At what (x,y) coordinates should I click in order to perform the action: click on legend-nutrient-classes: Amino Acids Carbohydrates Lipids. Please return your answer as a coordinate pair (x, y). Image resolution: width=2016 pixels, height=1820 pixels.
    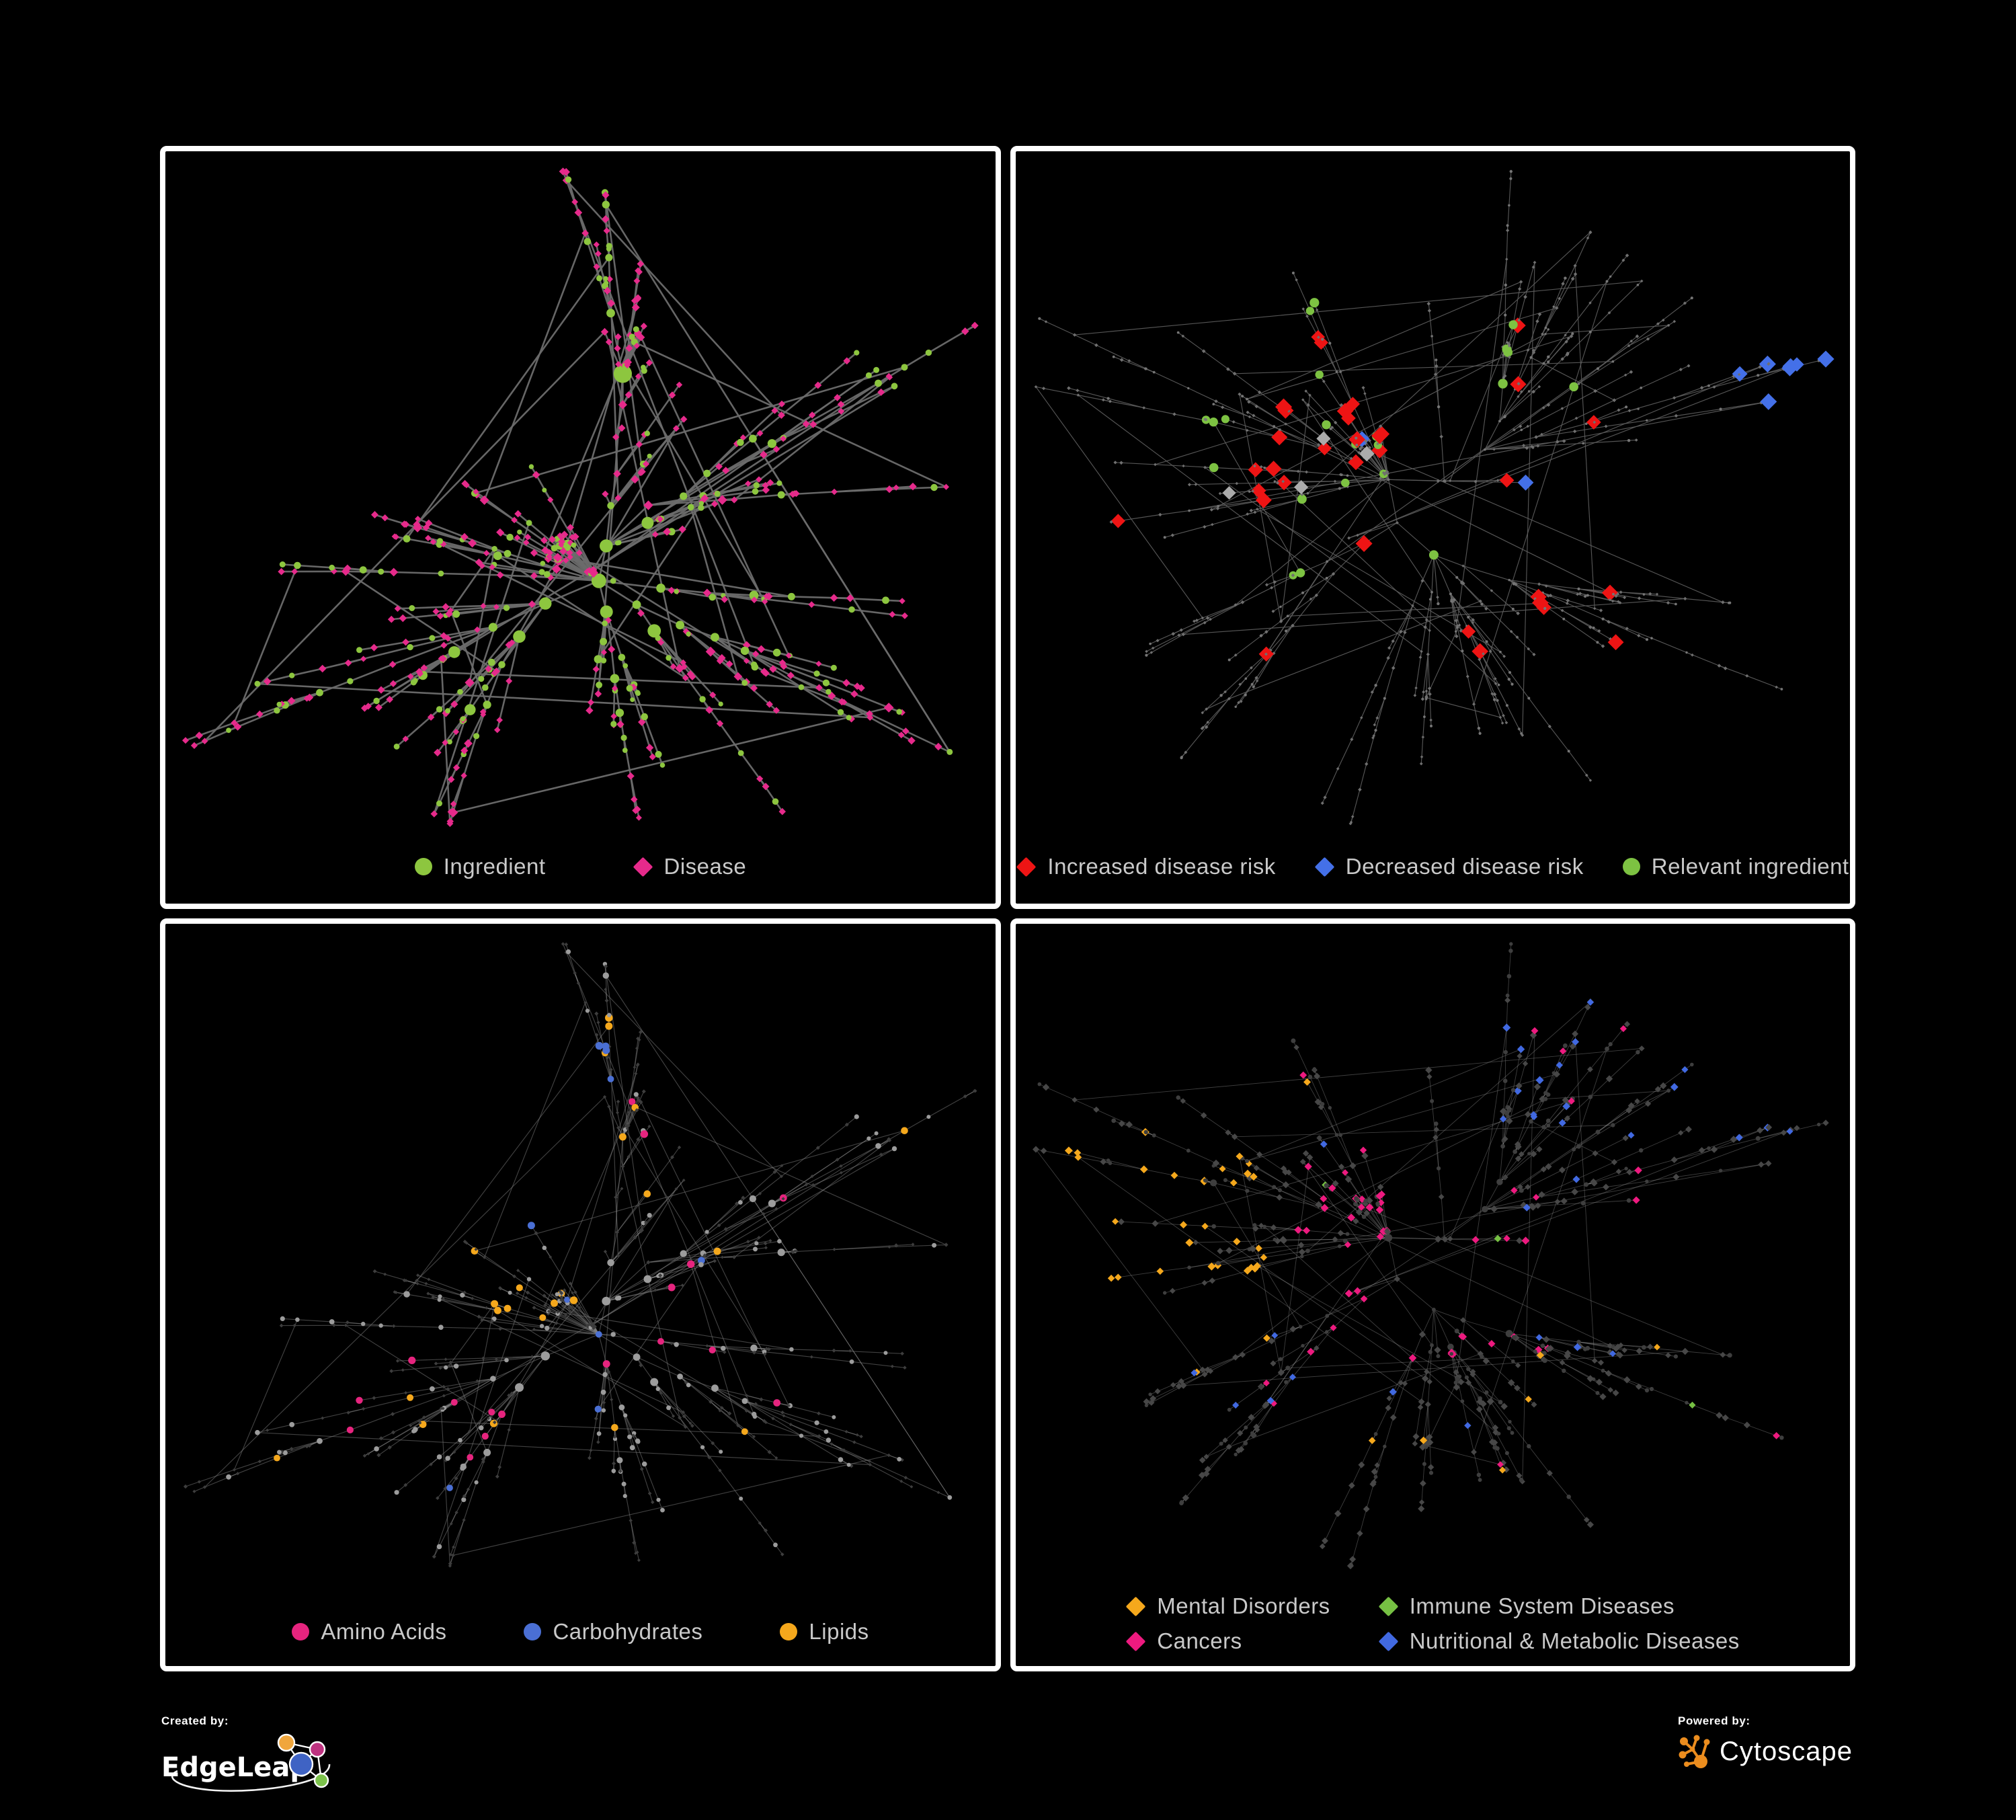
    Looking at the image, I should click on (580, 1632).